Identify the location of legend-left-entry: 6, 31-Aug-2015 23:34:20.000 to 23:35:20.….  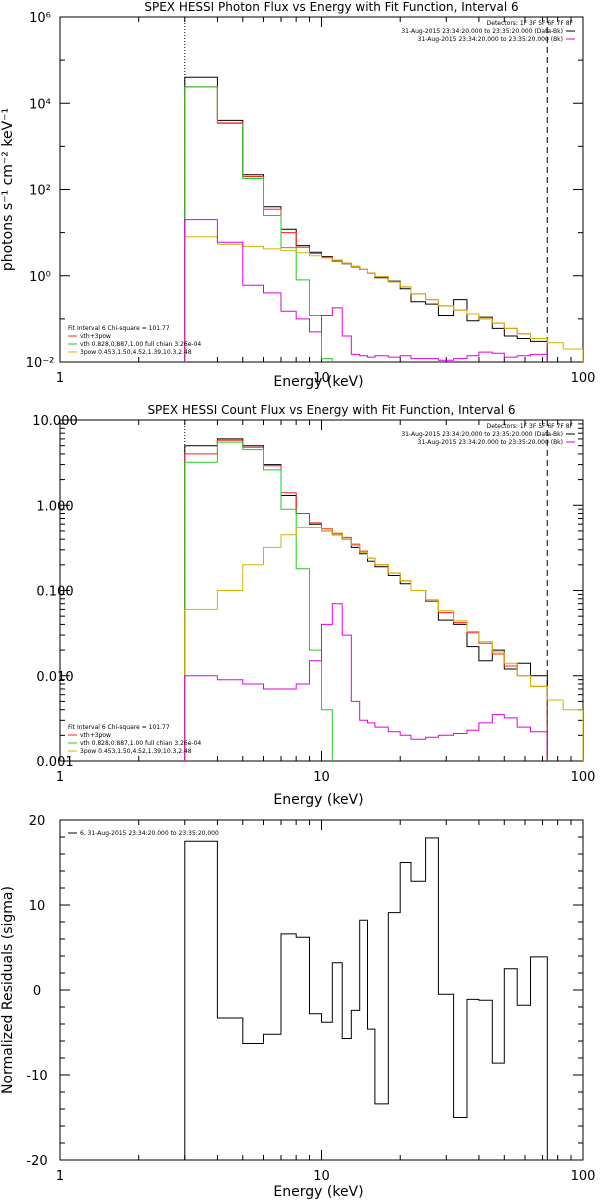
(149, 833).